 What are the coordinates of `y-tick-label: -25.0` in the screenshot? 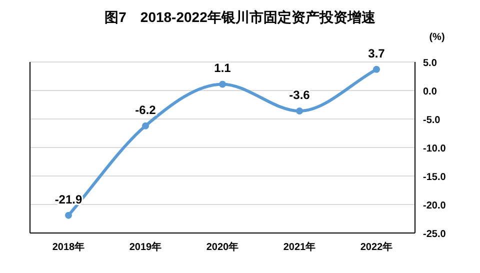 It's located at (434, 234).